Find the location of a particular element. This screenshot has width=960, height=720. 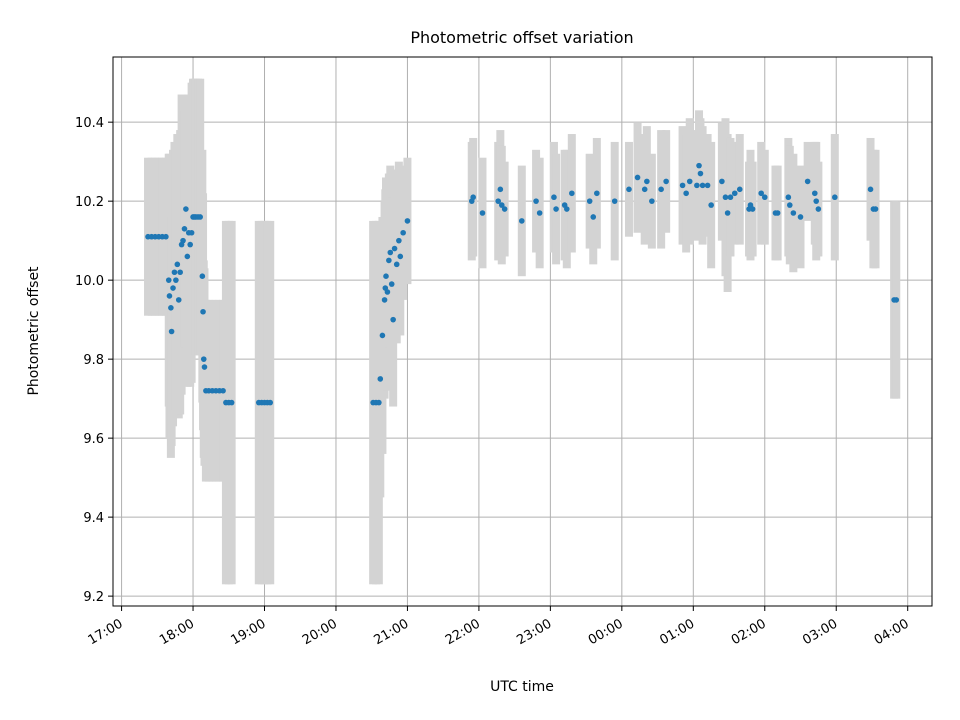

x-tick-label: 22:00 is located at coordinates (463, 632).